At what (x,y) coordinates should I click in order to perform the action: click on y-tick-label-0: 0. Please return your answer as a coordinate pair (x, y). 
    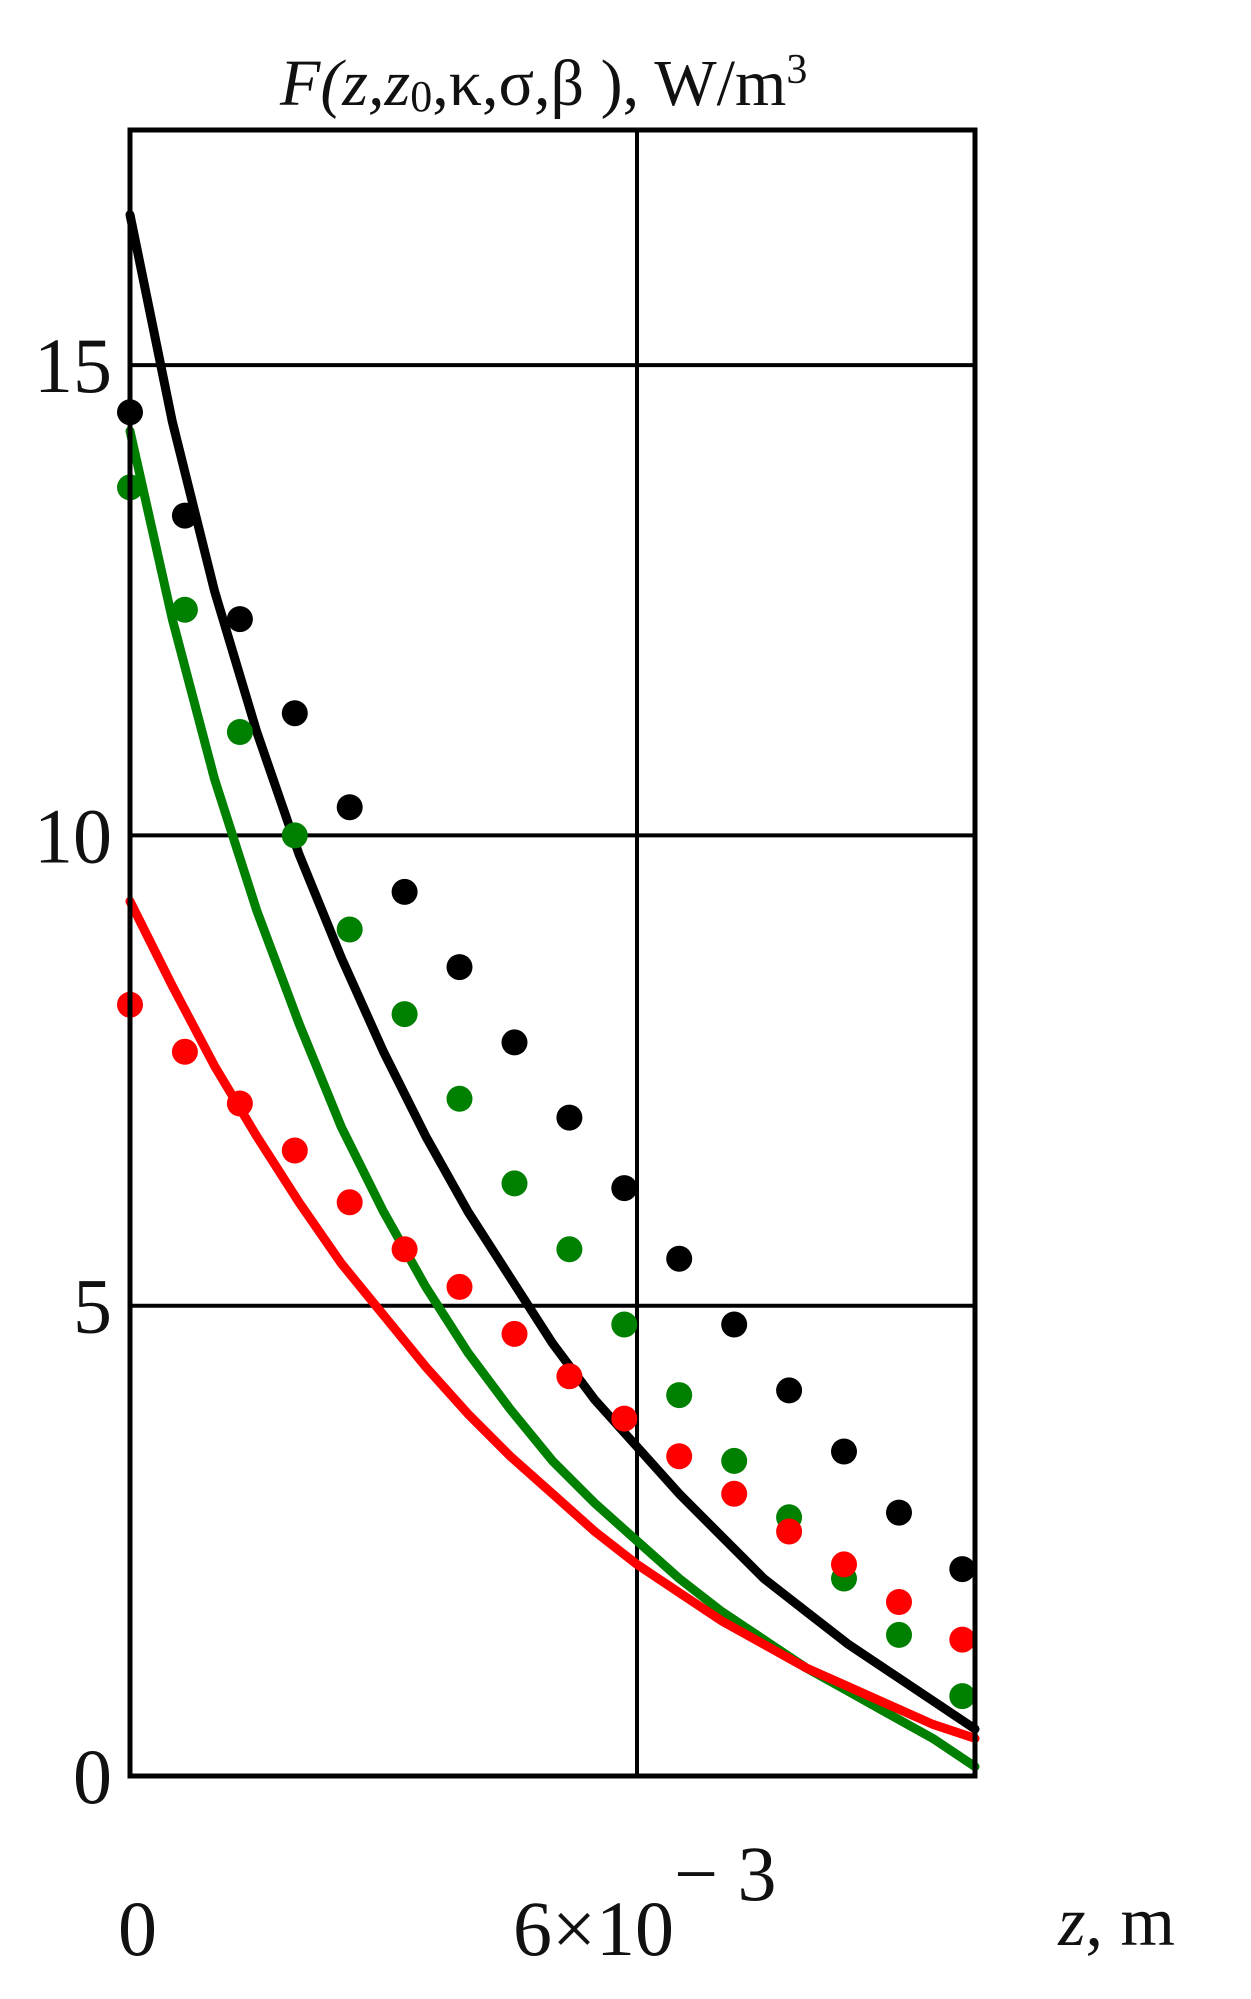
    Looking at the image, I should click on (92, 1776).